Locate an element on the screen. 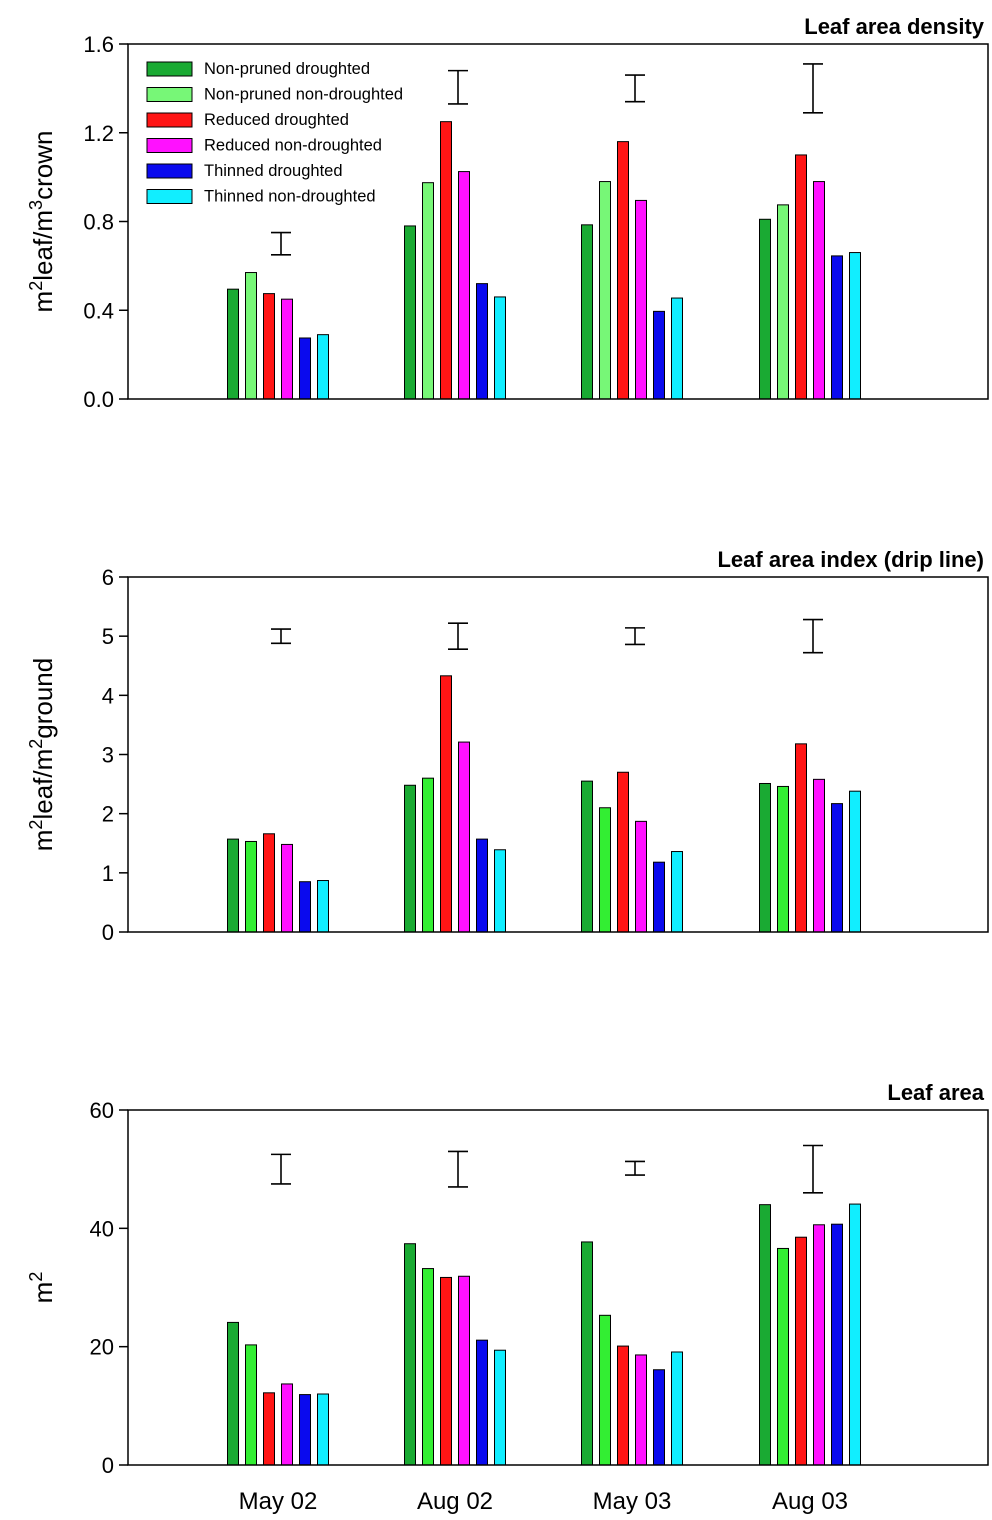  y-tick-label: 20 is located at coordinates (102, 1347).